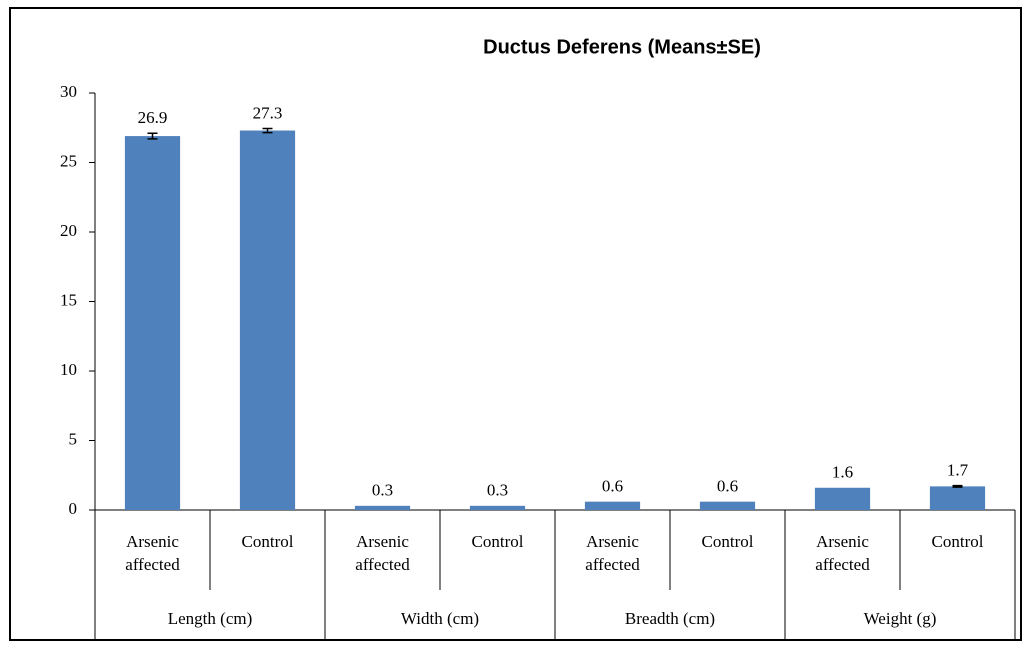 The height and width of the screenshot is (646, 1032). I want to click on group-label: Width (cm), so click(440, 618).